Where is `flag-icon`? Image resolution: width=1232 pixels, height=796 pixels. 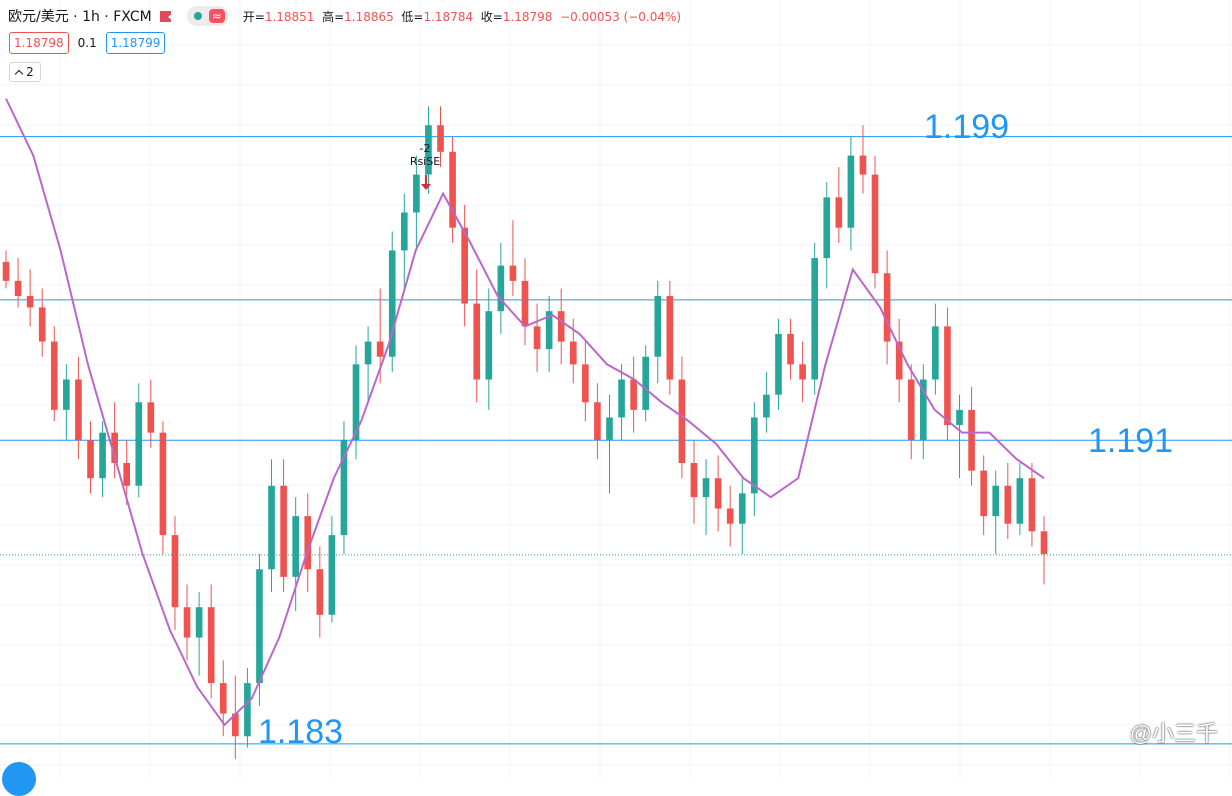
flag-icon is located at coordinates (166, 16).